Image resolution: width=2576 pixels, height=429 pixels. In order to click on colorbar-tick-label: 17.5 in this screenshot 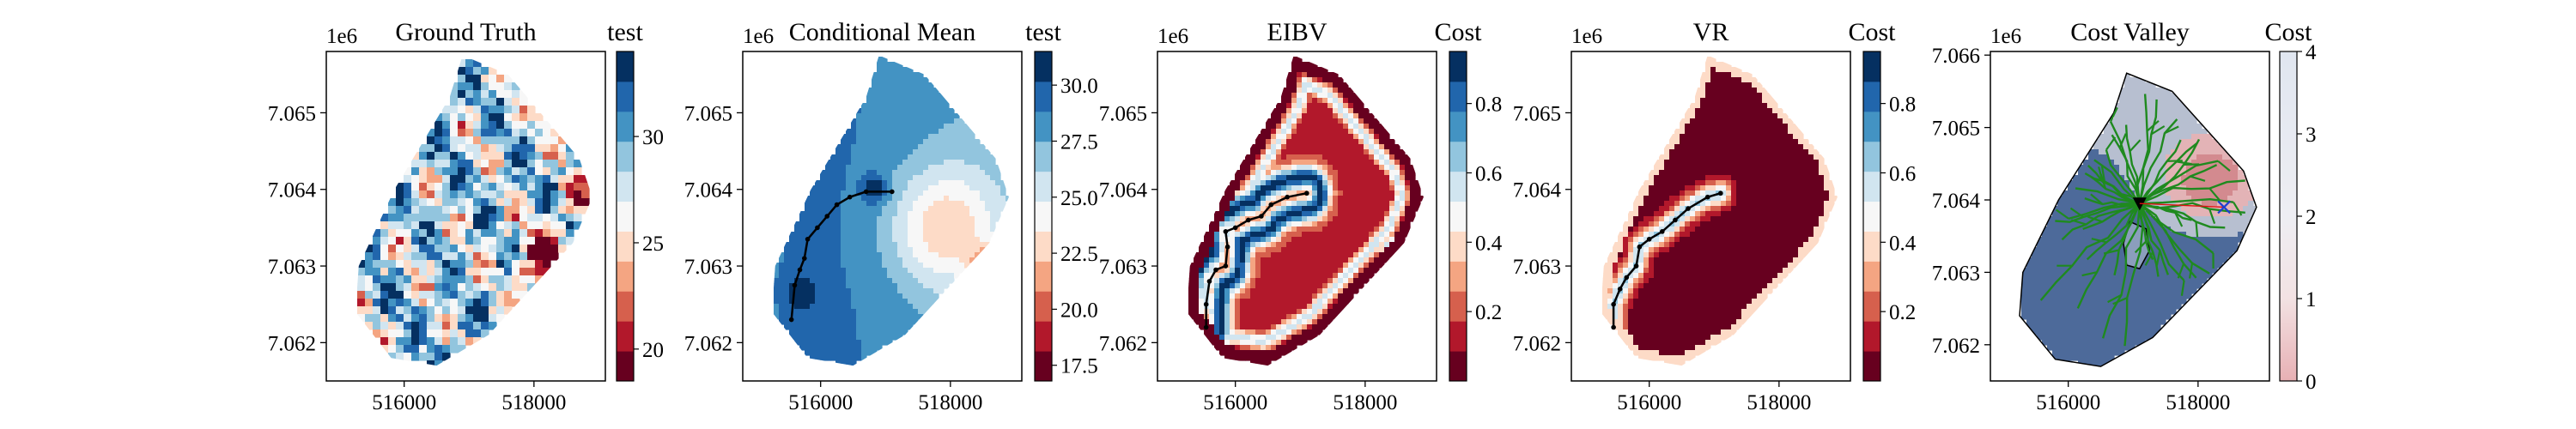, I will do `click(1079, 366)`.